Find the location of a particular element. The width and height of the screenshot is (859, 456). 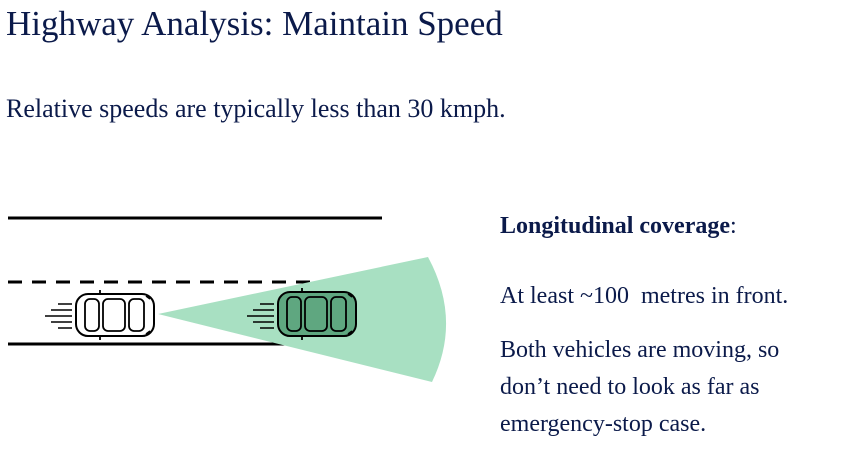

coverage-note-line: don’t need to look as far as is located at coordinates (630, 387).